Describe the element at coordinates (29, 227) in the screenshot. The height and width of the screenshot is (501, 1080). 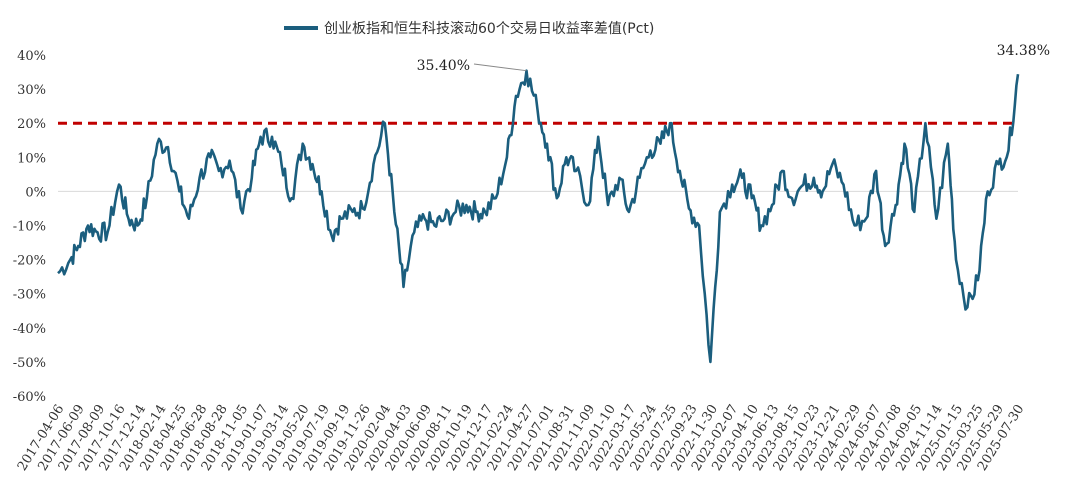
I see `y-tick-label: -10%` at that location.